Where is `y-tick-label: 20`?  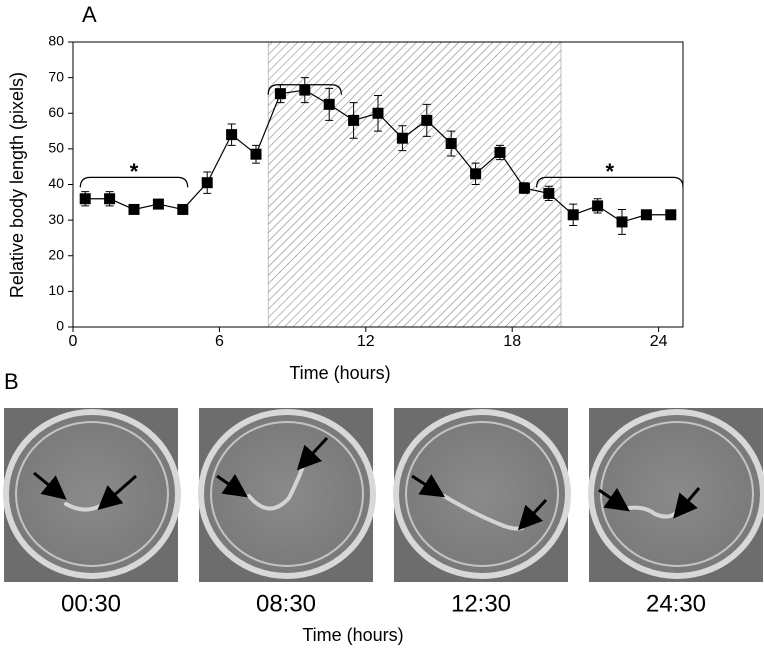
y-tick-label: 20 is located at coordinates (56, 254).